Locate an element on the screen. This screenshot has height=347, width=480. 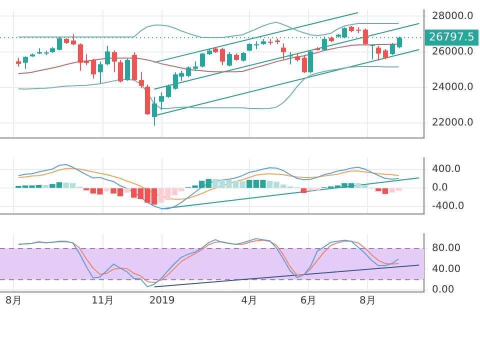
y-tick-label: 28000.0 is located at coordinates (453, 16).